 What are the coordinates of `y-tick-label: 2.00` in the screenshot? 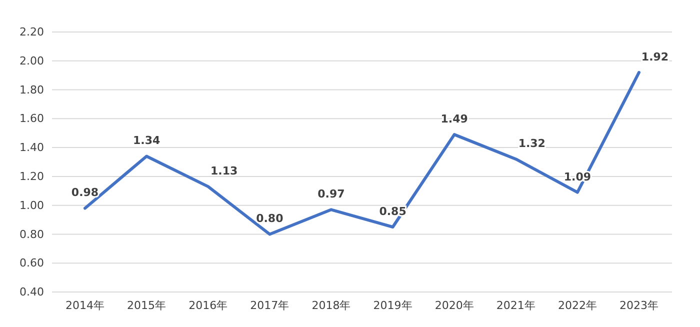 It's located at (32, 61).